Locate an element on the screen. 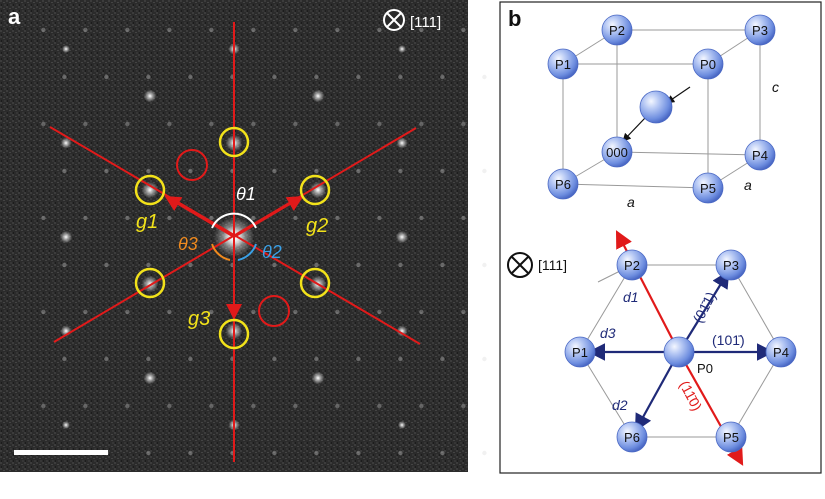 Image resolution: width=825 pixels, height=499 pixels. cube-edge-label-a-side: a is located at coordinates (748, 185).